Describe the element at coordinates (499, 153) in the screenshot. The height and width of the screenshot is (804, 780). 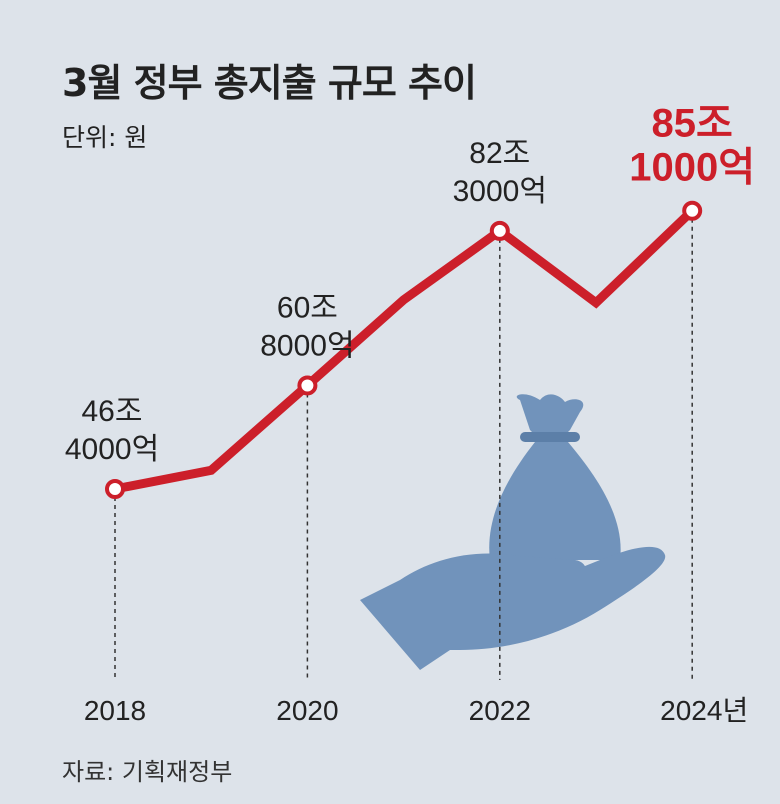
I see `data-label-line1: 82조` at that location.